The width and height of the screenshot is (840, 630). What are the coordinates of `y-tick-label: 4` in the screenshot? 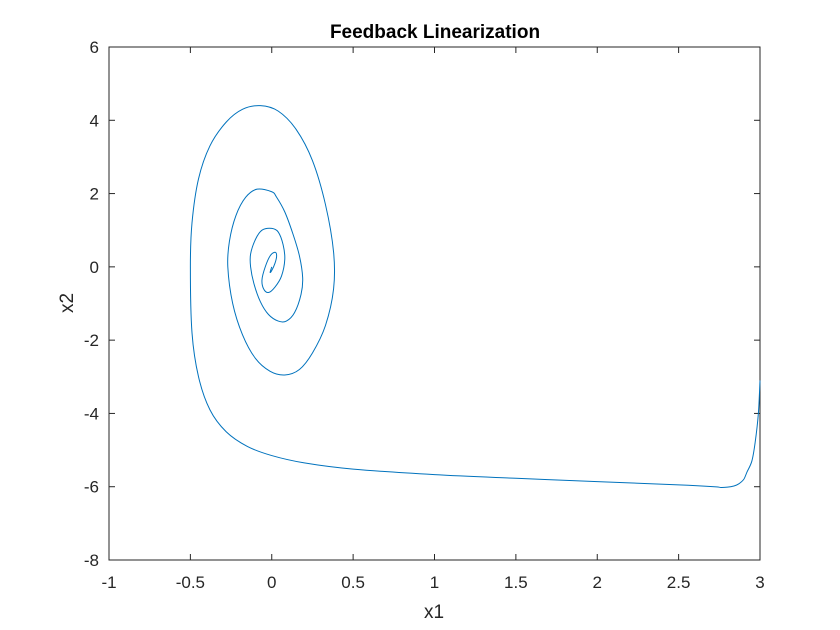 It's located at (94, 120).